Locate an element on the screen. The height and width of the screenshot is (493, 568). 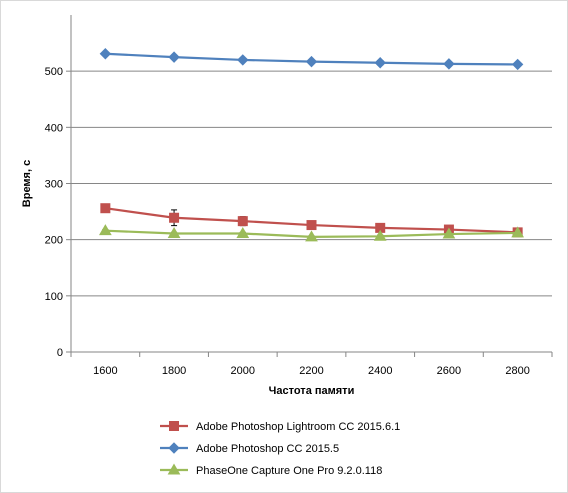
y-tick-label: 100 is located at coordinates (54, 297).